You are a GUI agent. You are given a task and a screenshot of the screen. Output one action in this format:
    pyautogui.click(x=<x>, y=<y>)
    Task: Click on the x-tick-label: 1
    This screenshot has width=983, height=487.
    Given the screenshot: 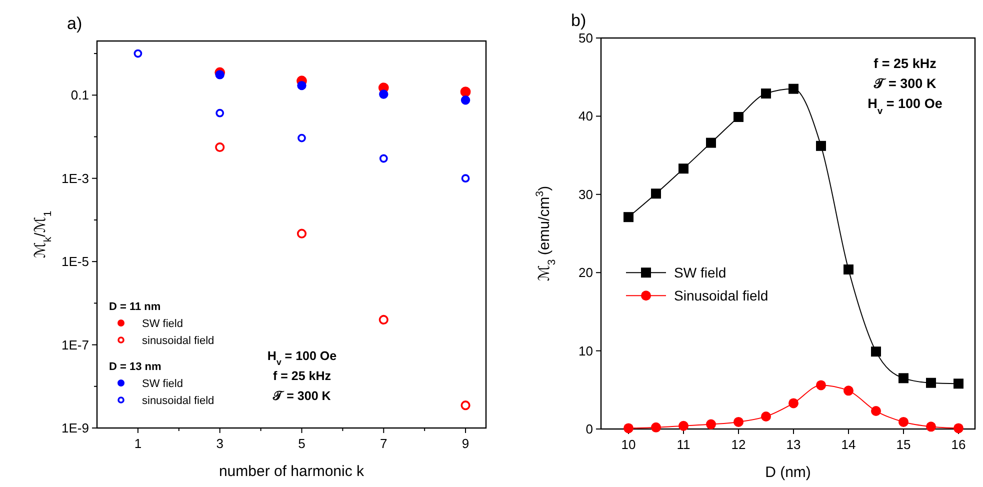 What is the action you would take?
    pyautogui.click(x=138, y=443)
    